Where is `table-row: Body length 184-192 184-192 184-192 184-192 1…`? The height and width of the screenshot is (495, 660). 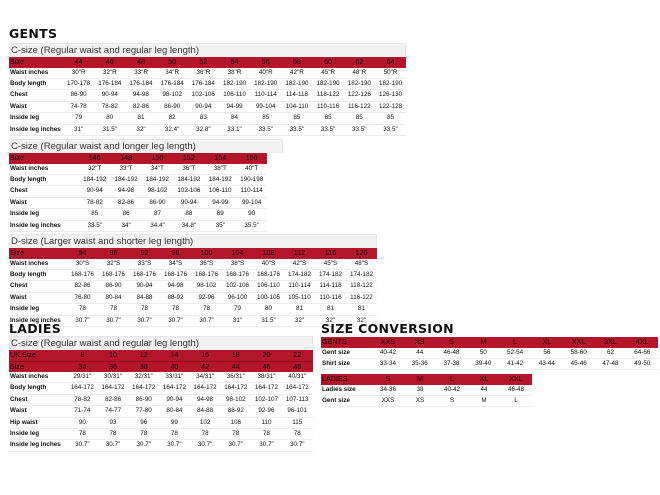
table-row: Body length 184-192 184-192 184-192 184-192 1… is located at coordinates (138, 180).